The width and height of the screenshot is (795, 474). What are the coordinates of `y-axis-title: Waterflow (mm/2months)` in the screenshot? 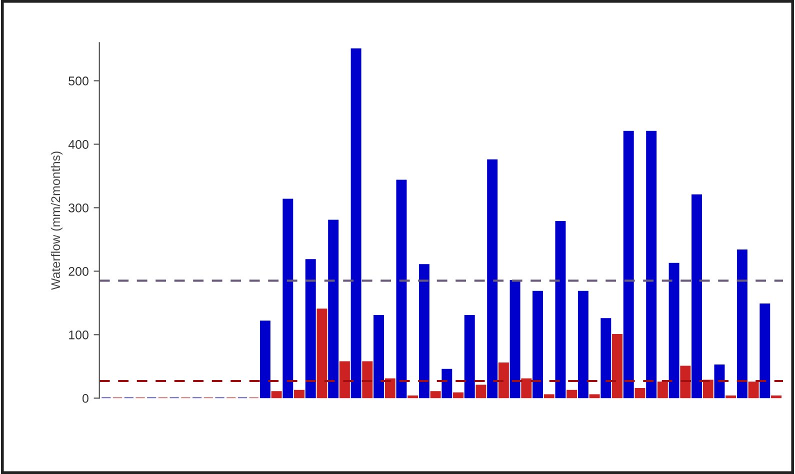 It's located at (56, 221).